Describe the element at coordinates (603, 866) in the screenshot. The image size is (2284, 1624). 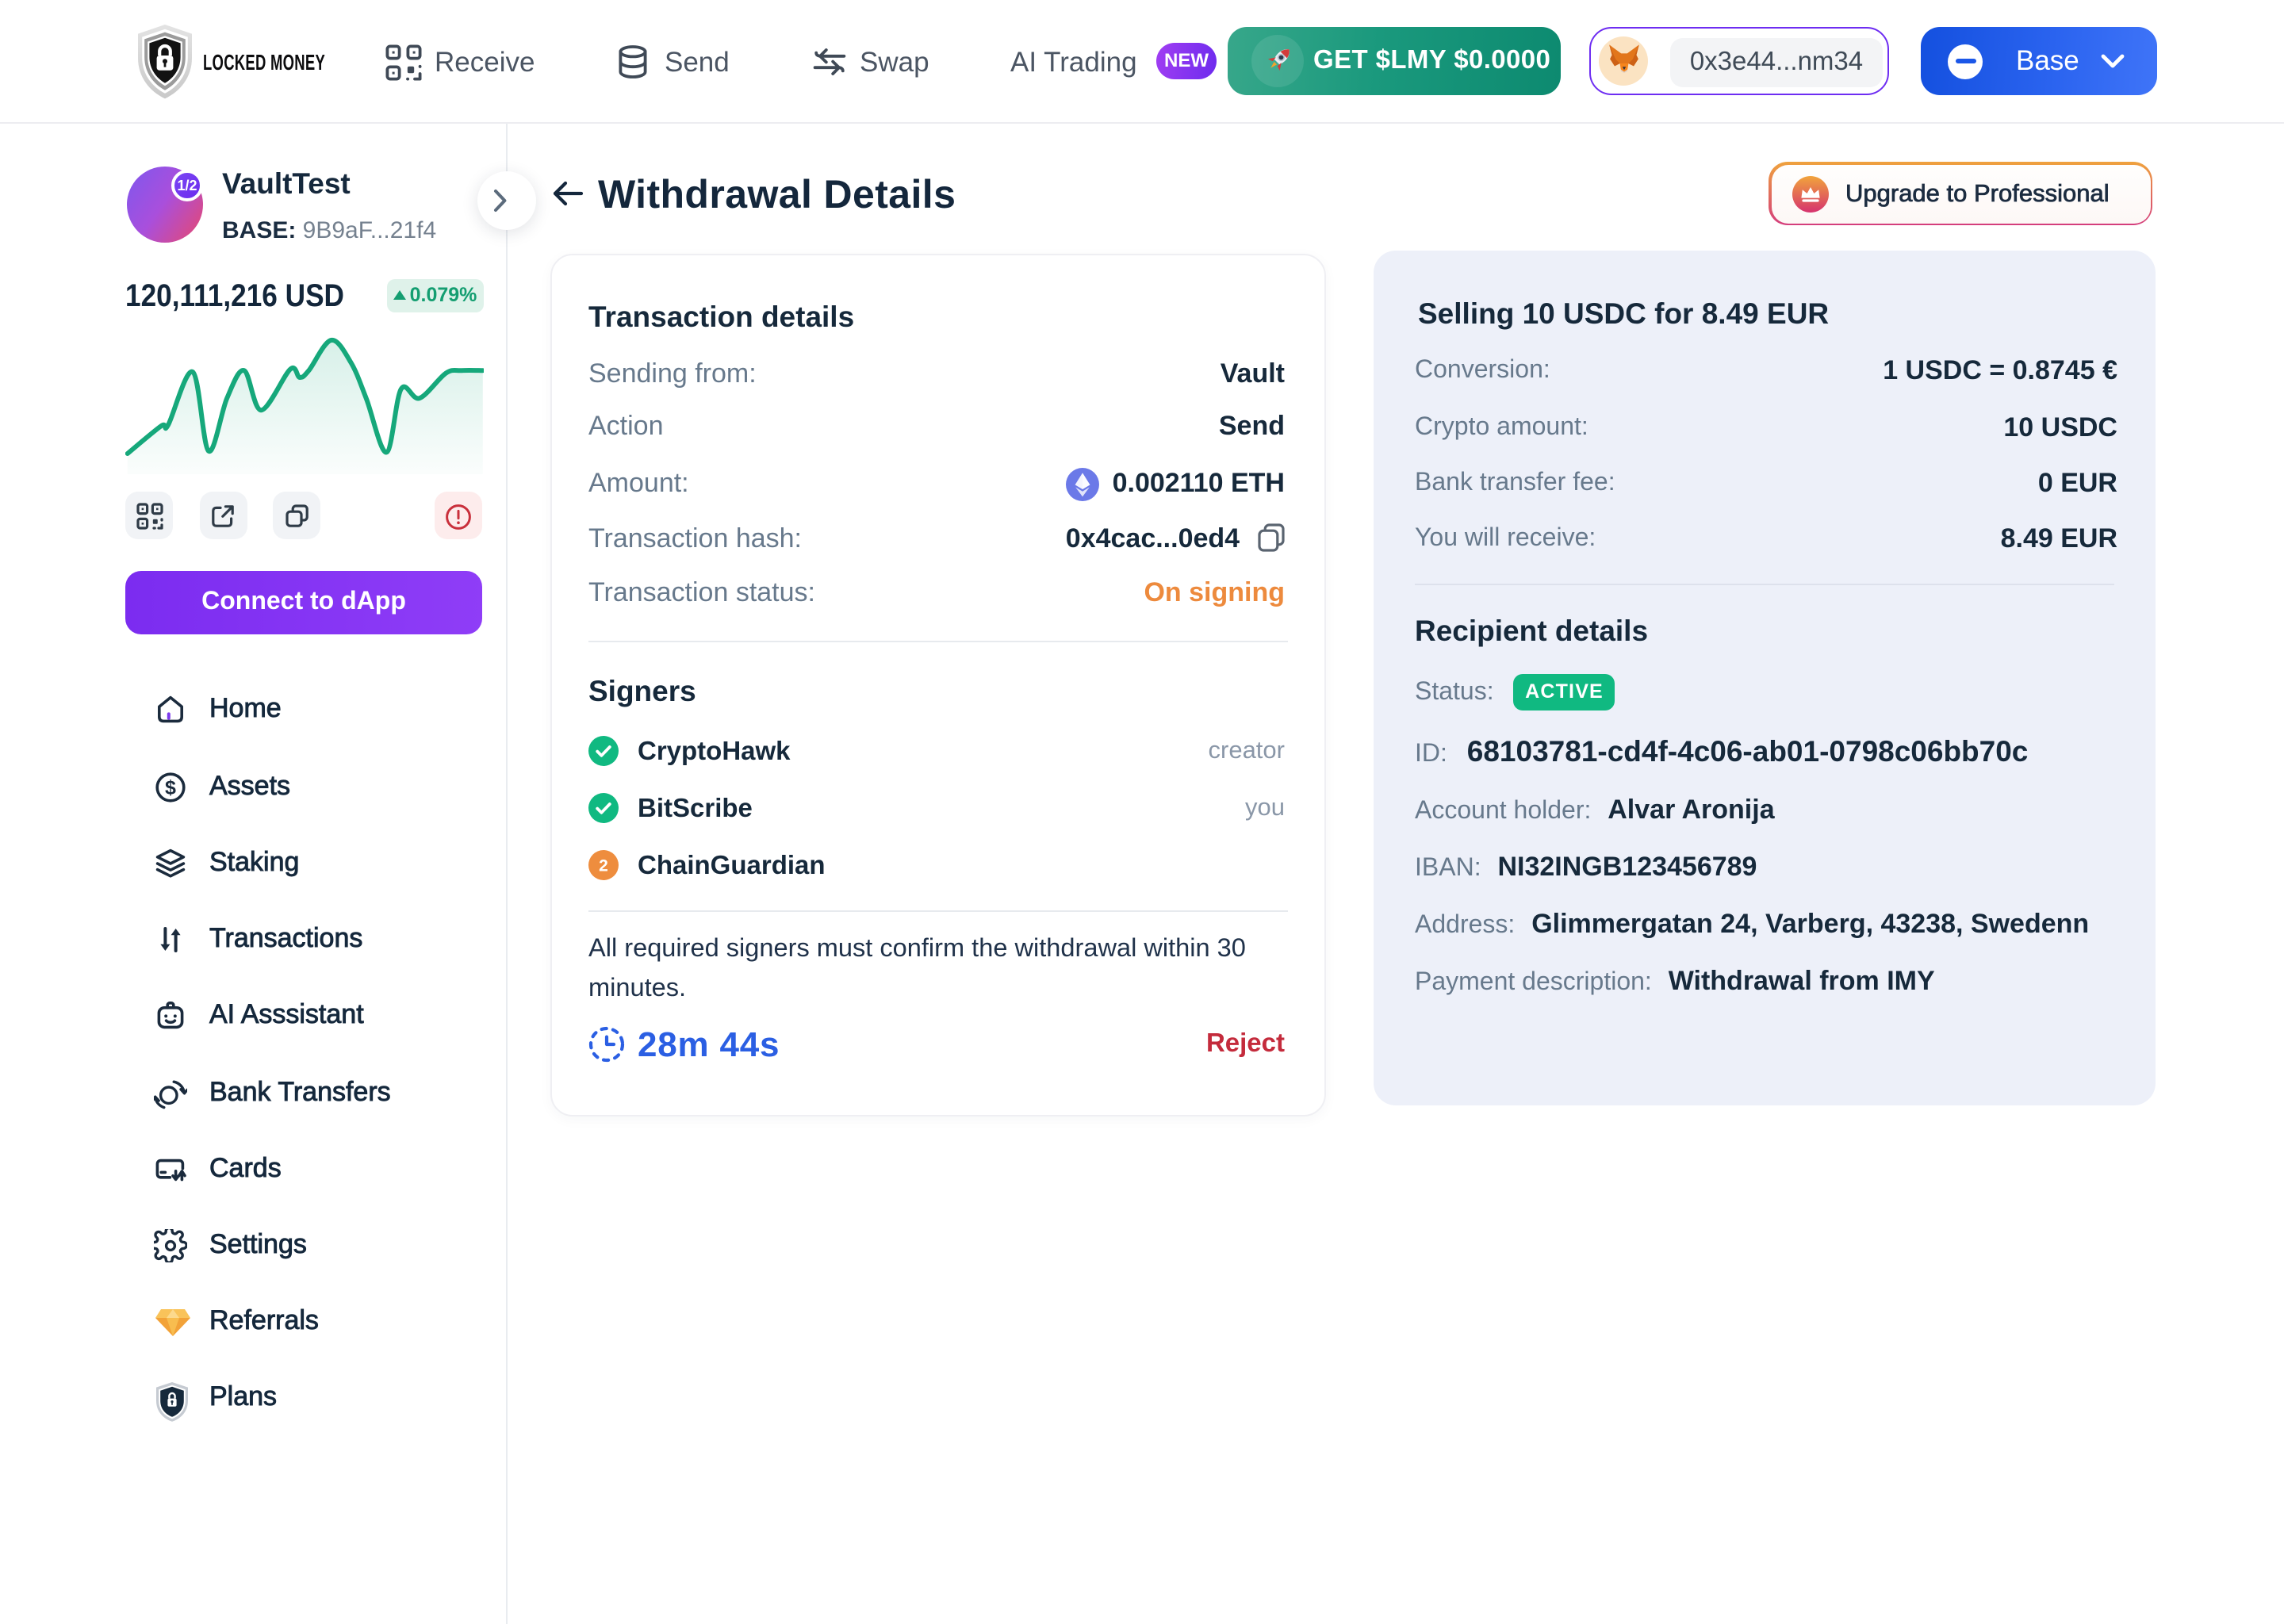
I see `svg-text: 2` at that location.